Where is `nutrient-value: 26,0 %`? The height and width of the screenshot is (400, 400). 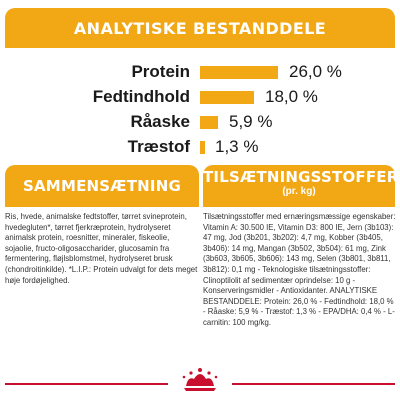 nutrient-value: 26,0 % is located at coordinates (315, 71).